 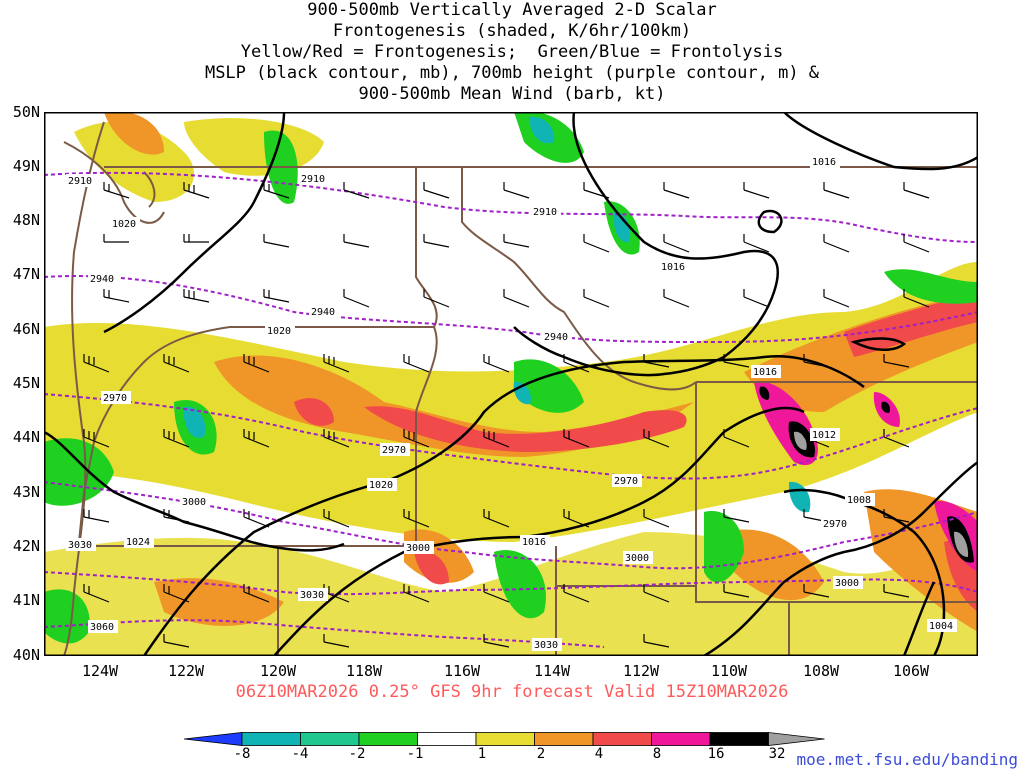 I want to click on height-label-2970-d: 2970, so click(x=835, y=524).